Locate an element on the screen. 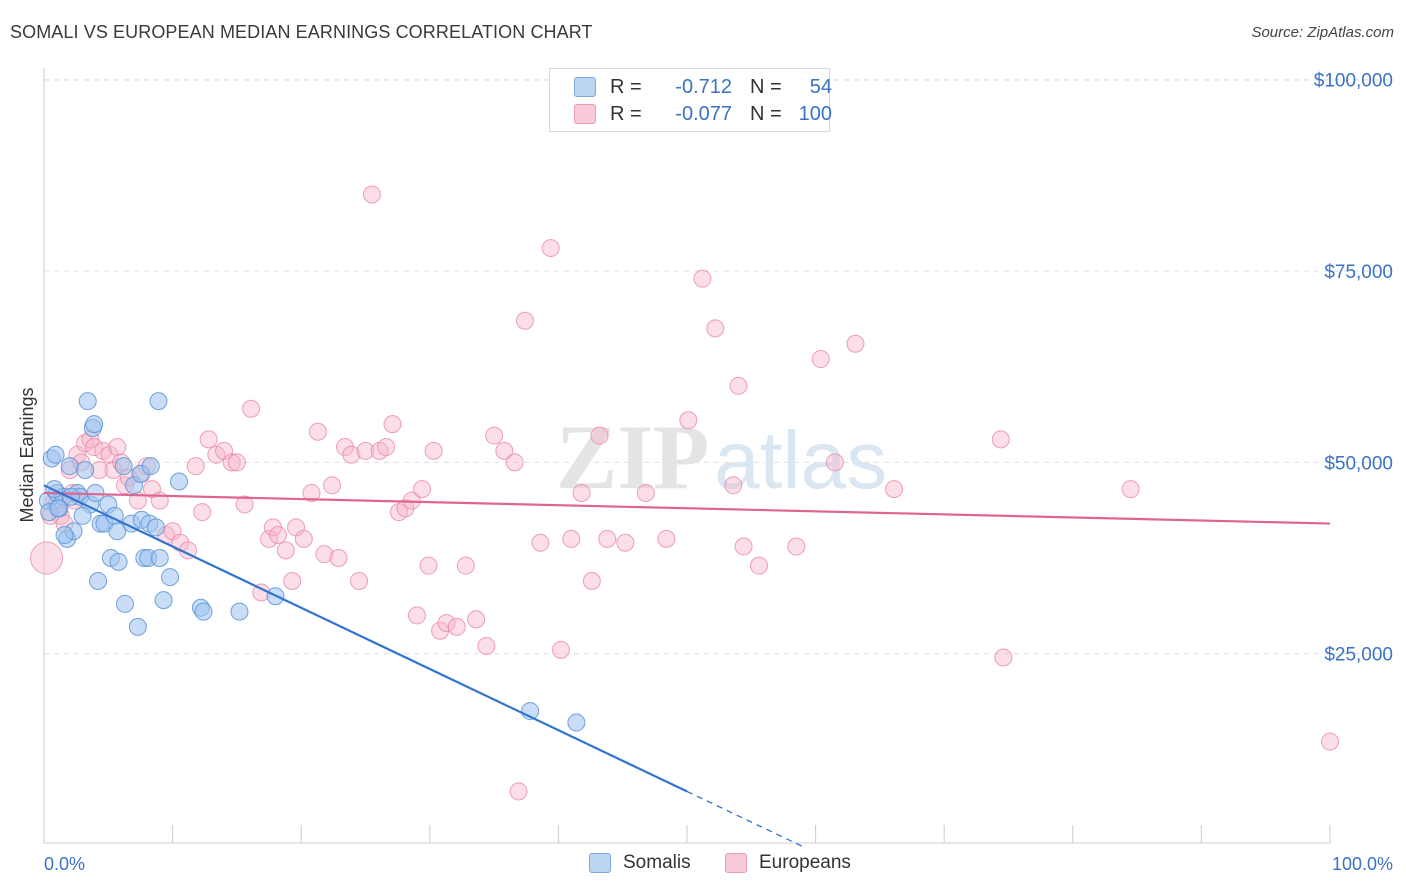 Image resolution: width=1406 pixels, height=892 pixels. series-legend: Somalis Europeans is located at coordinates (703, 865).